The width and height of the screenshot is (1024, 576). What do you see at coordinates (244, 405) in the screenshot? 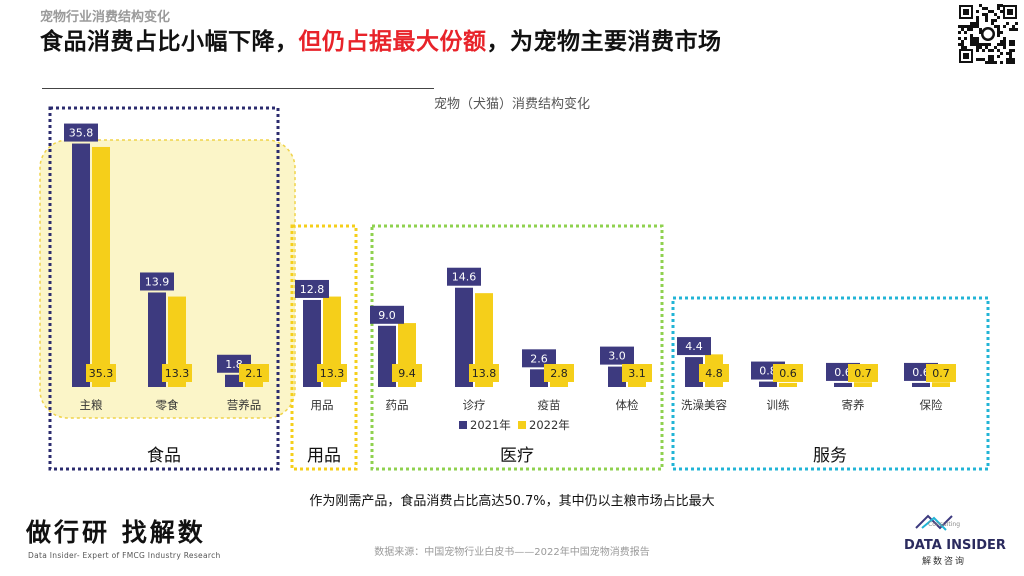
I see `category-label: 营养品` at bounding box center [244, 405].